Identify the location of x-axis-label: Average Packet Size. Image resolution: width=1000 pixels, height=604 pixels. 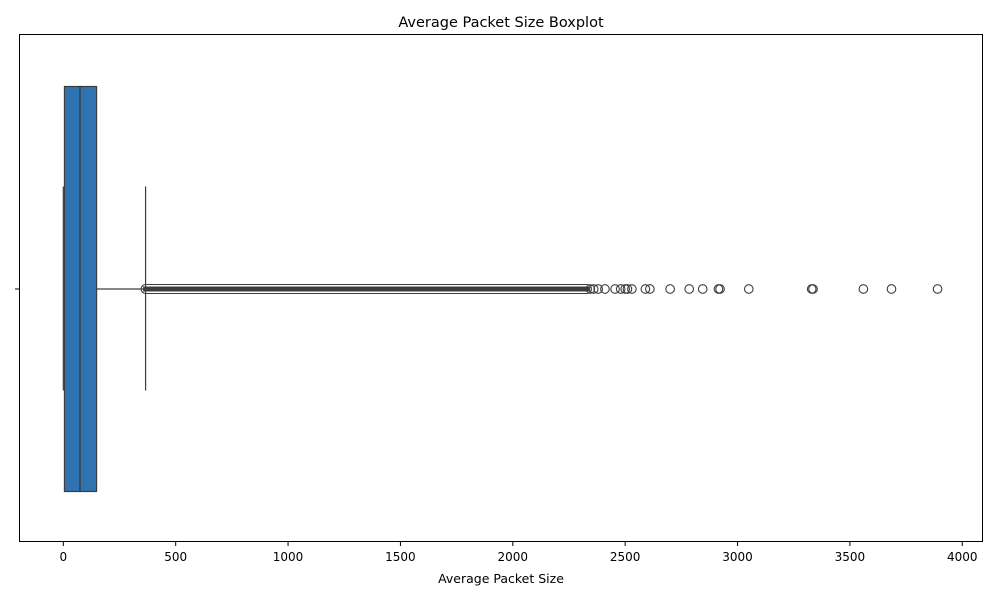
(501, 578).